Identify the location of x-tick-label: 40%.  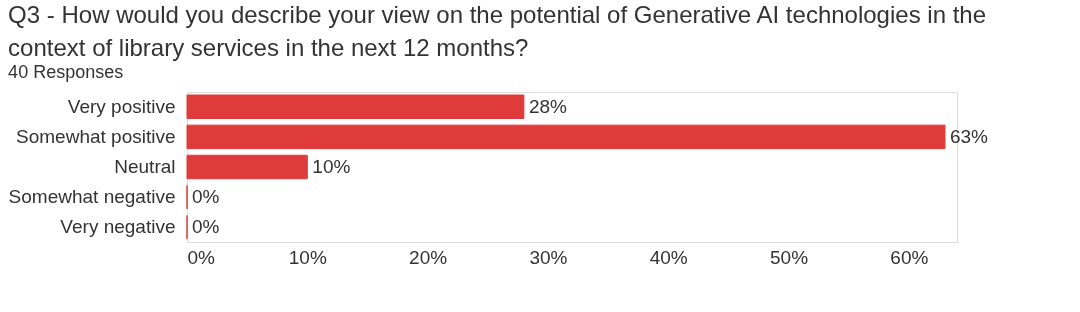
(668, 257).